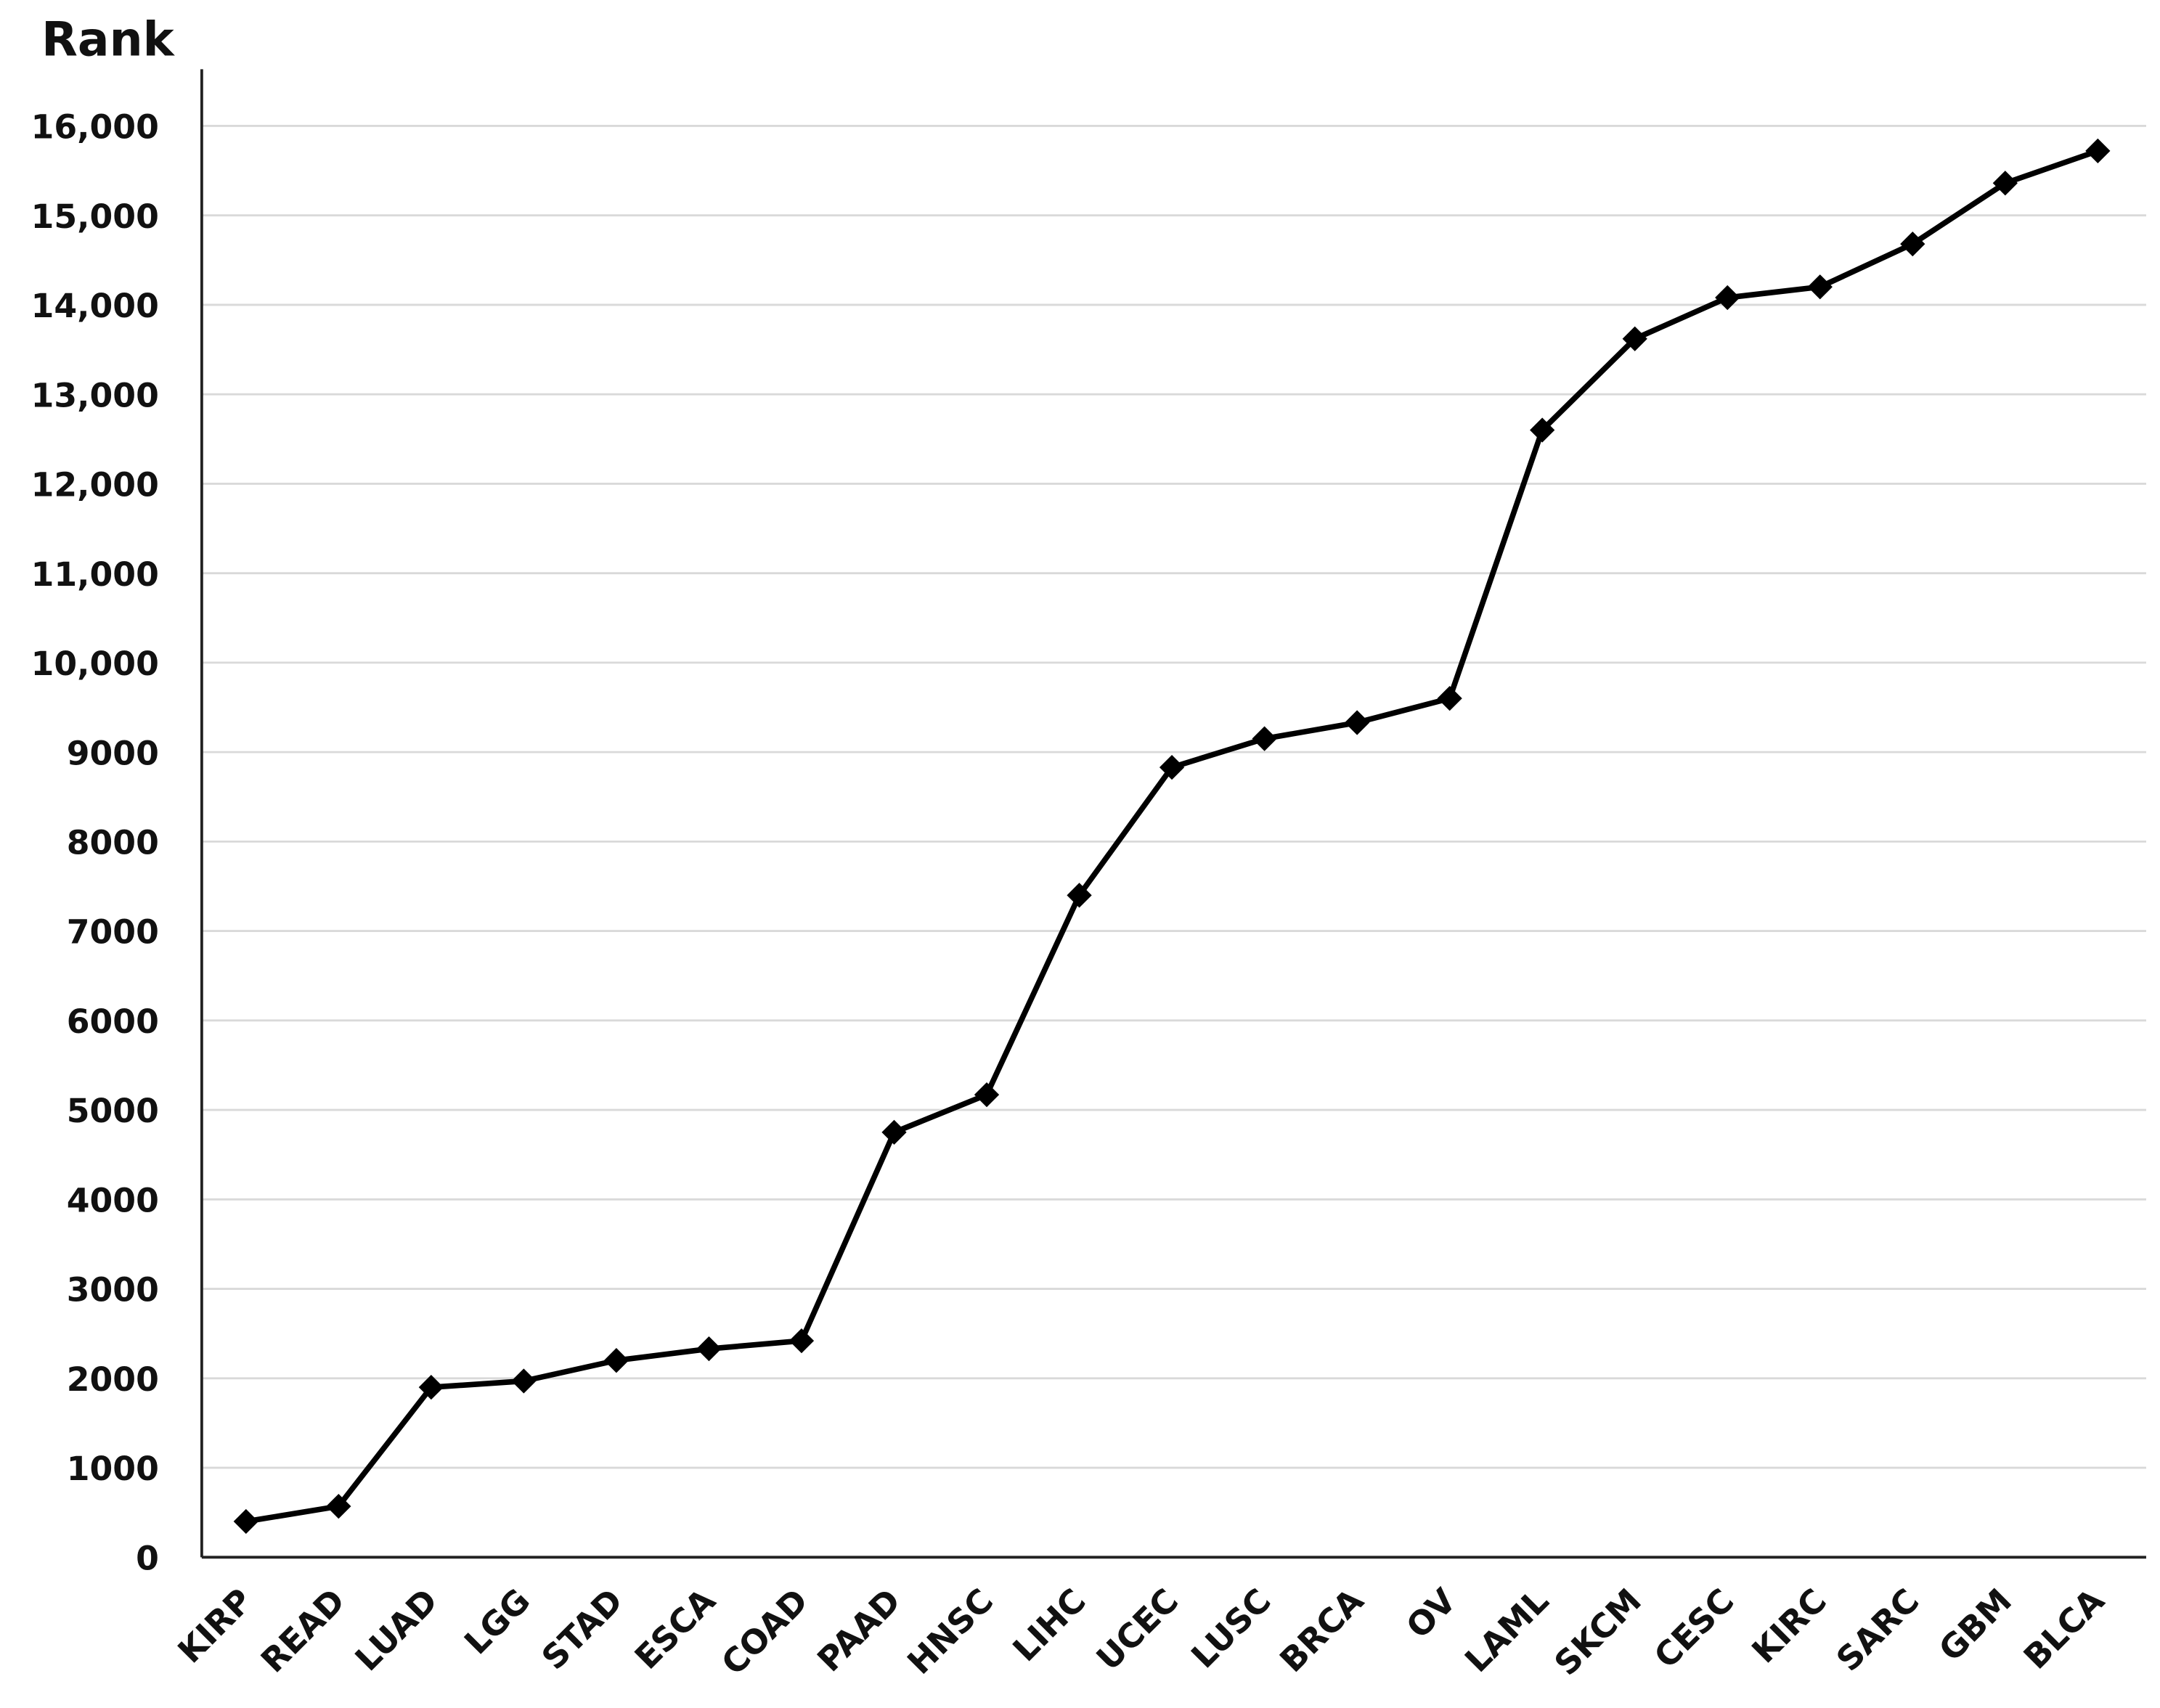  Describe the element at coordinates (113, 1469) in the screenshot. I see `y-tick-label: 1000` at that location.